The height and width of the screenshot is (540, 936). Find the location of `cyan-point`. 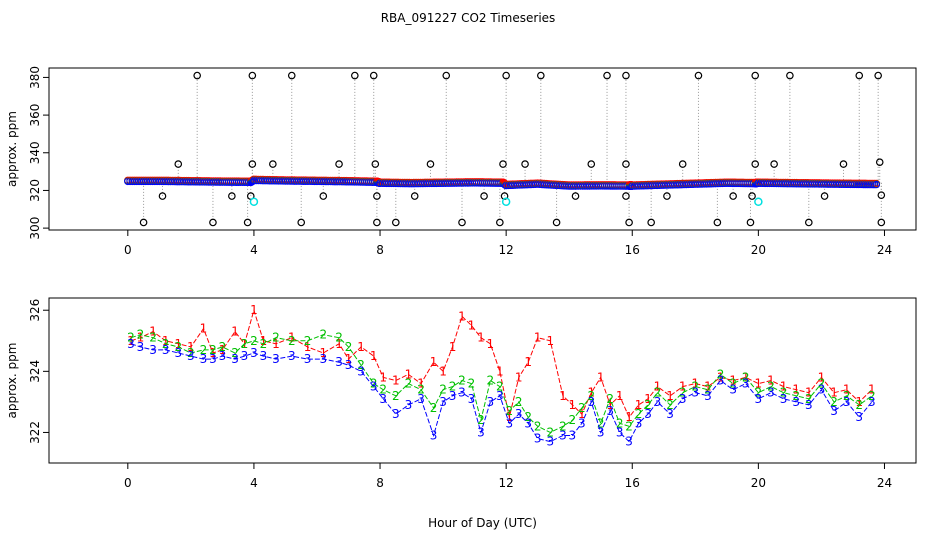

cyan-point is located at coordinates (758, 201).